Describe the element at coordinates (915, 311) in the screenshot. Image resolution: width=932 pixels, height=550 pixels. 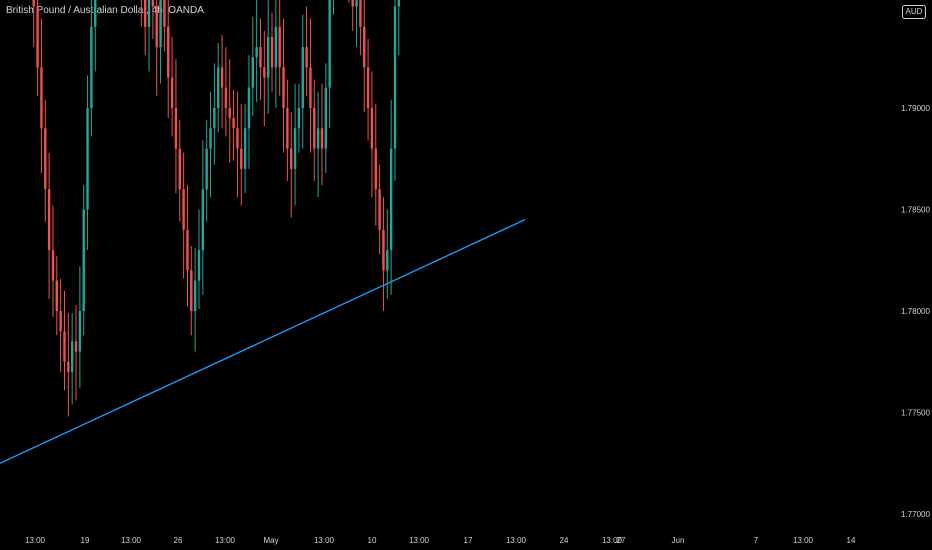
I see `y-tick-label: 1.78000` at that location.